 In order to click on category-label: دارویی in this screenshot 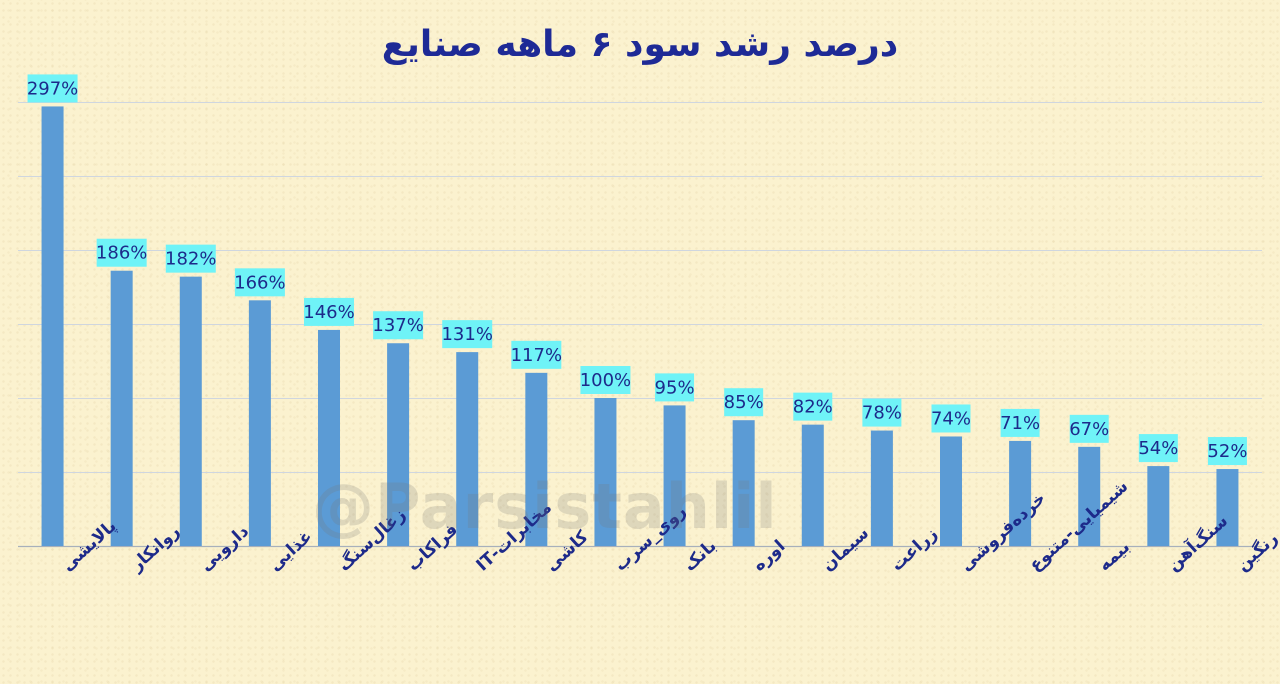, I will do `click(224, 548)`.